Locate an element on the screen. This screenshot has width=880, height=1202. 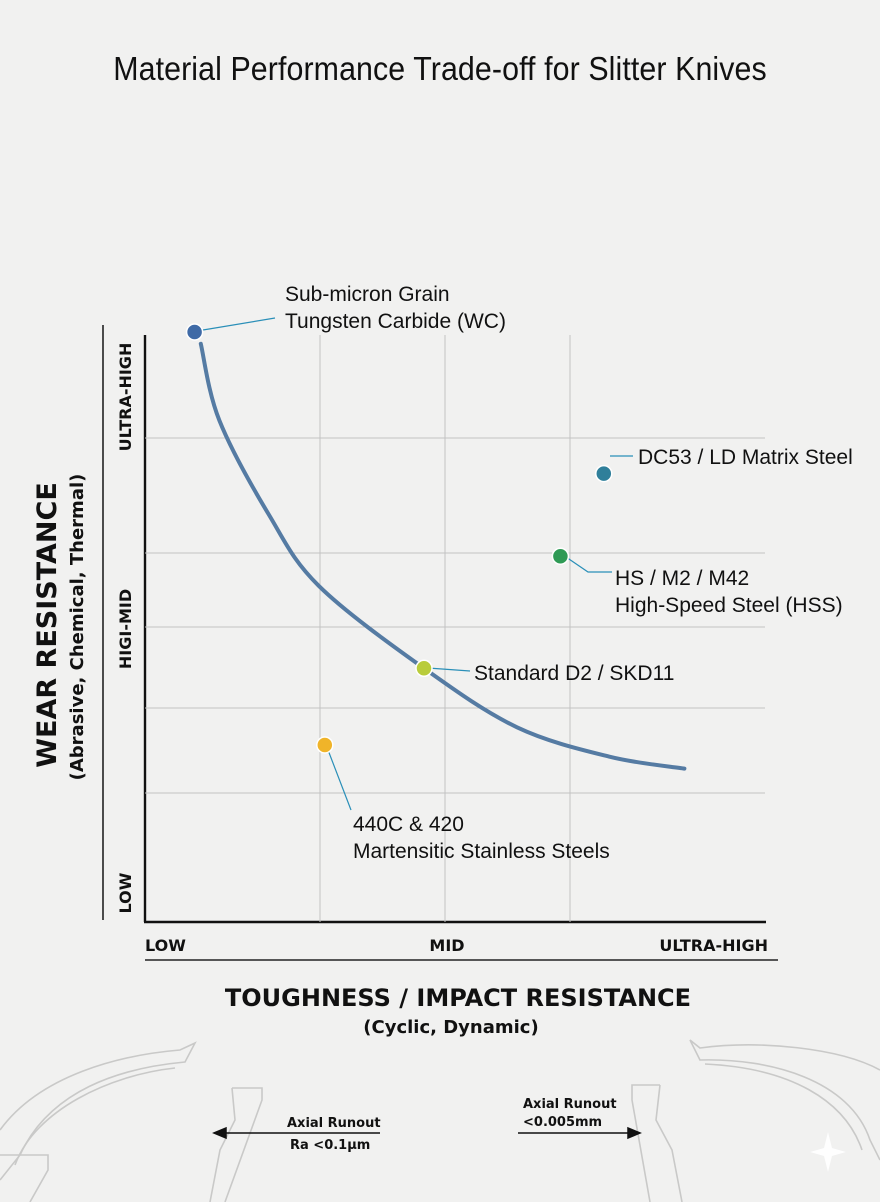
point-hs-m2-m42-high-speed-steel-hss is located at coordinates (560, 556).